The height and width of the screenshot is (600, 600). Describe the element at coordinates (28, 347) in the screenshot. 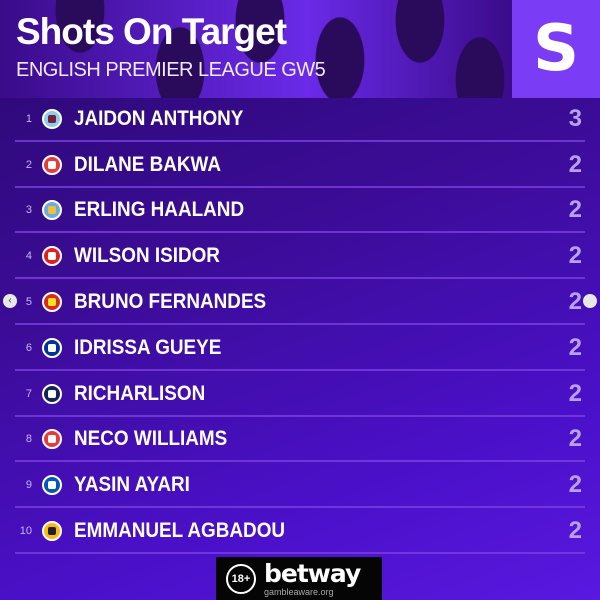

I see `rank: 6` at that location.